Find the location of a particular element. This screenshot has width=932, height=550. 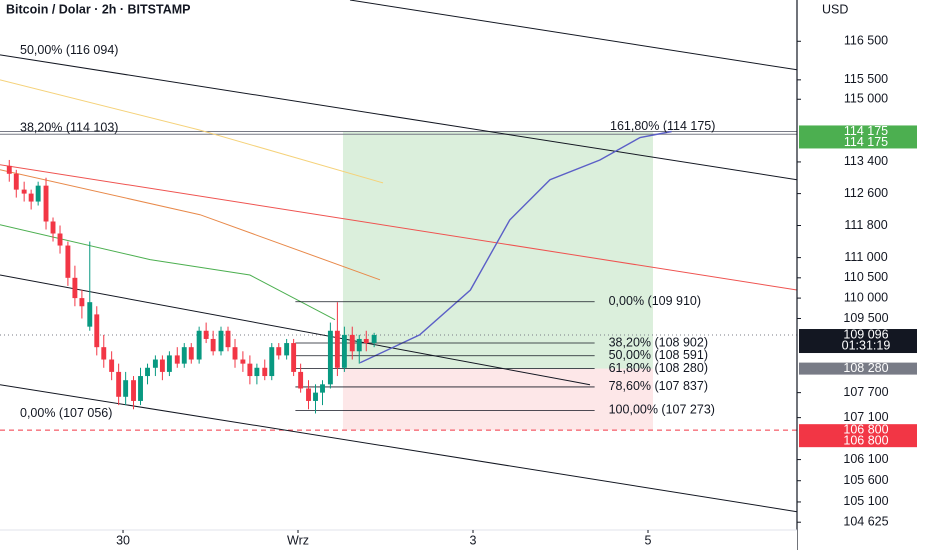

x-tick-label: Wrz is located at coordinates (298, 540).